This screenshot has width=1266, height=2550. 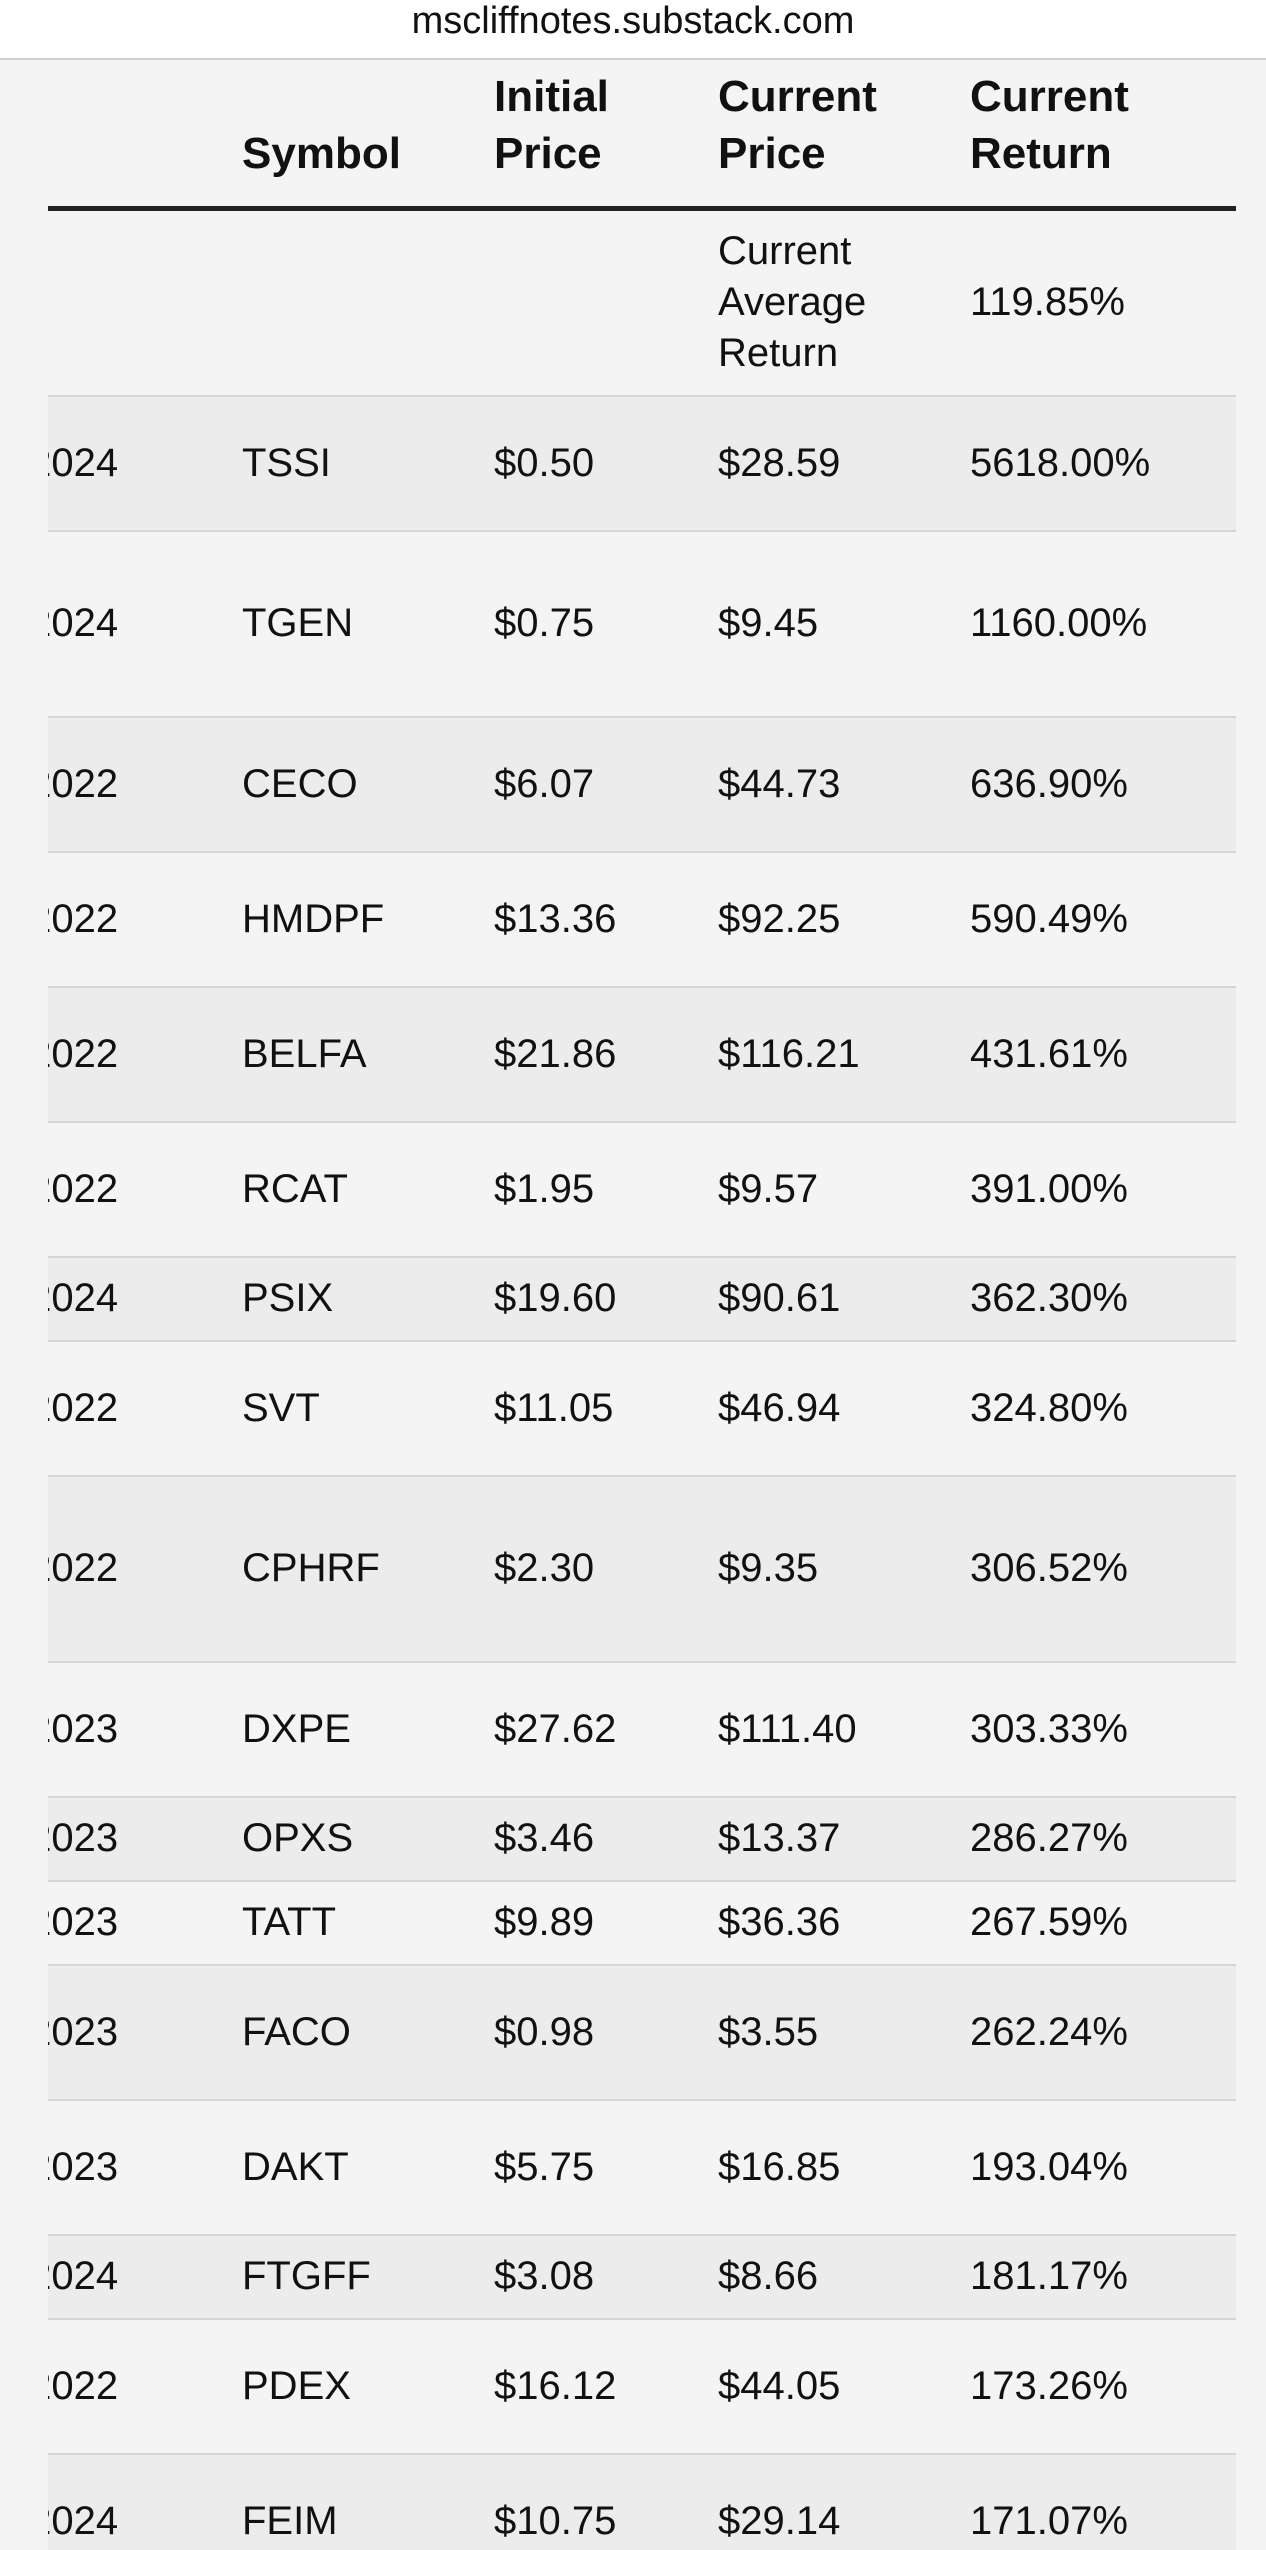 I want to click on row-symbol: DXPE, so click(x=368, y=1729).